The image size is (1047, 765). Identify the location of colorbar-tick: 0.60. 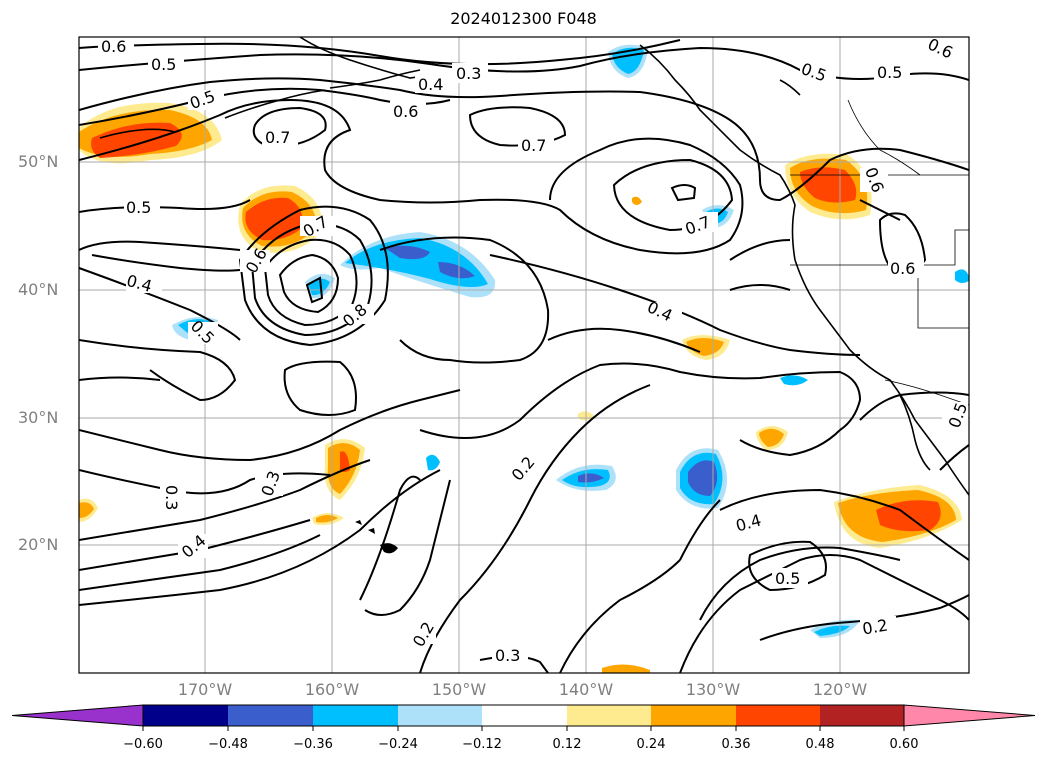
(904, 744).